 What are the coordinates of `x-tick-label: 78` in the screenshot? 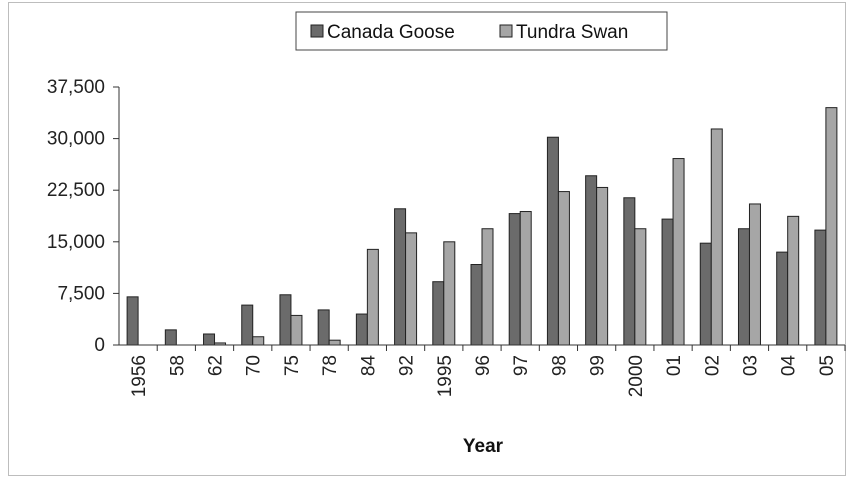 It's located at (330, 365).